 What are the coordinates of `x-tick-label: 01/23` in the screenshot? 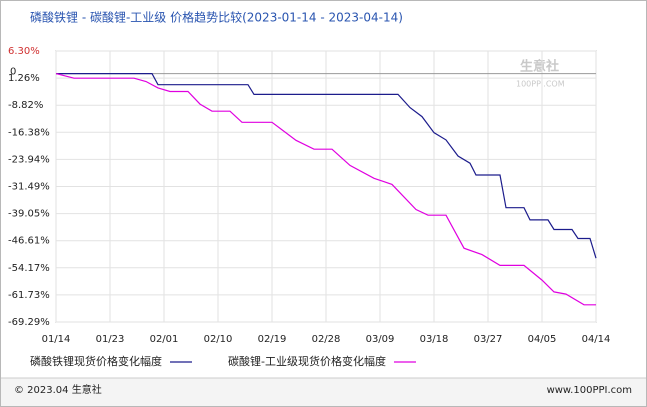 It's located at (110, 339).